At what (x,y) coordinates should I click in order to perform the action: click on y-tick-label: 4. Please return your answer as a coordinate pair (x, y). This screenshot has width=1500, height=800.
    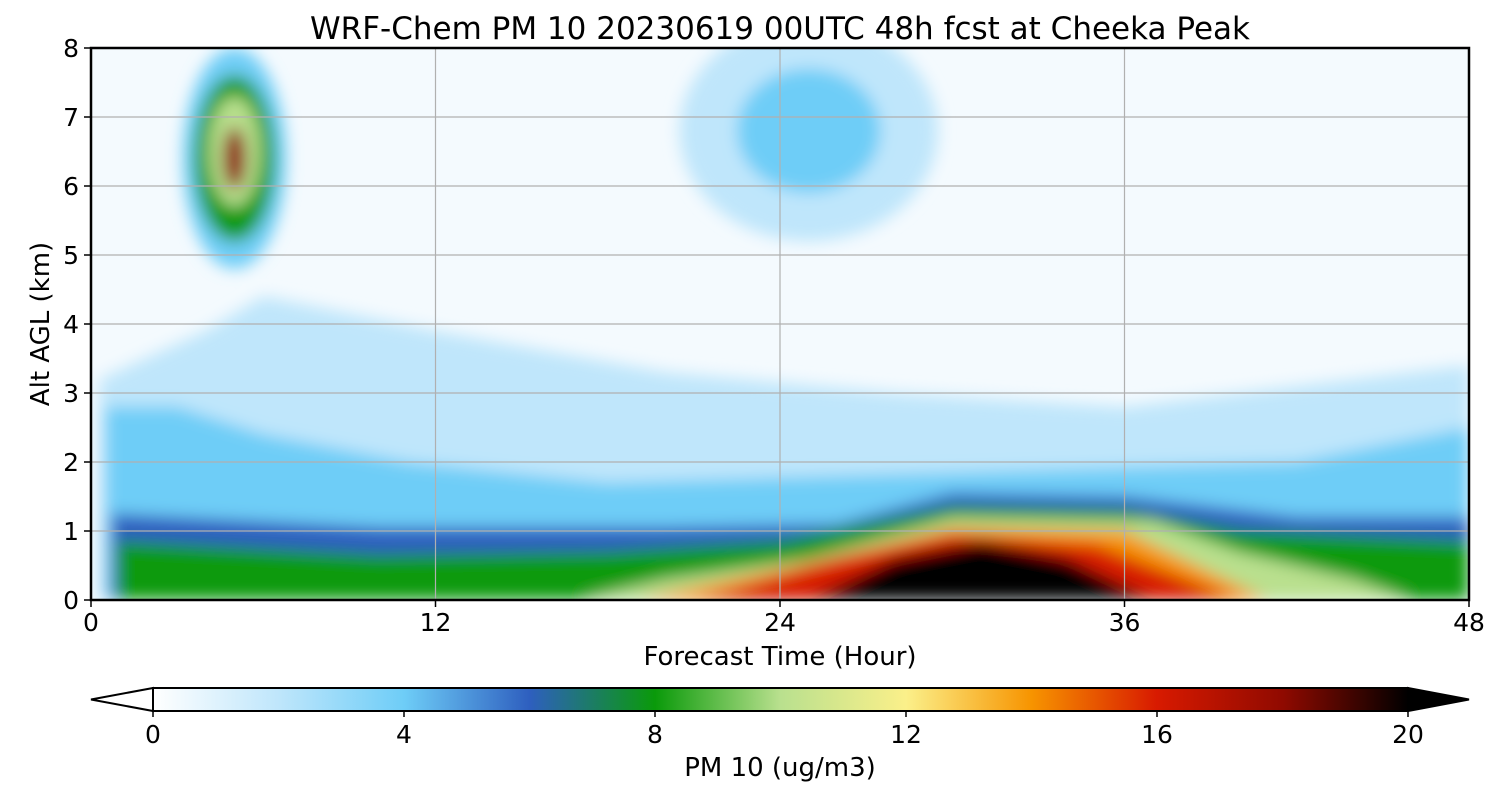
    Looking at the image, I should click on (71, 324).